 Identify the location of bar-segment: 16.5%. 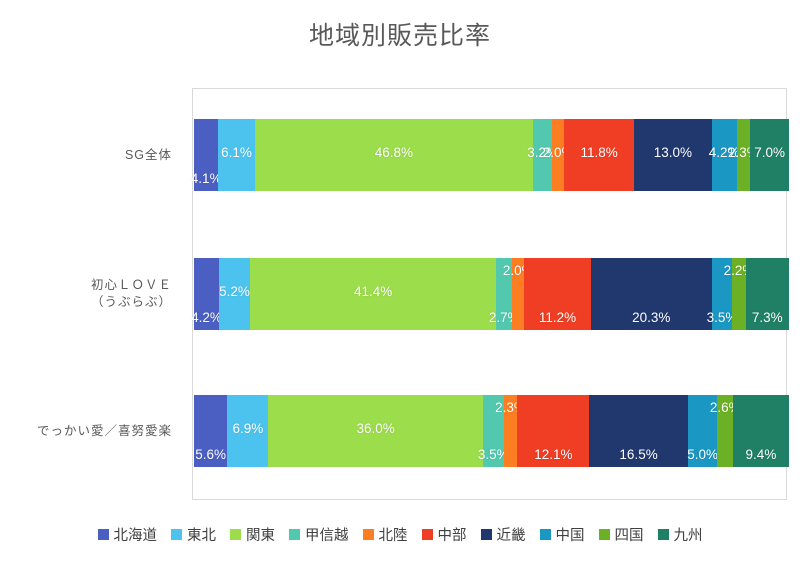
(638, 431).